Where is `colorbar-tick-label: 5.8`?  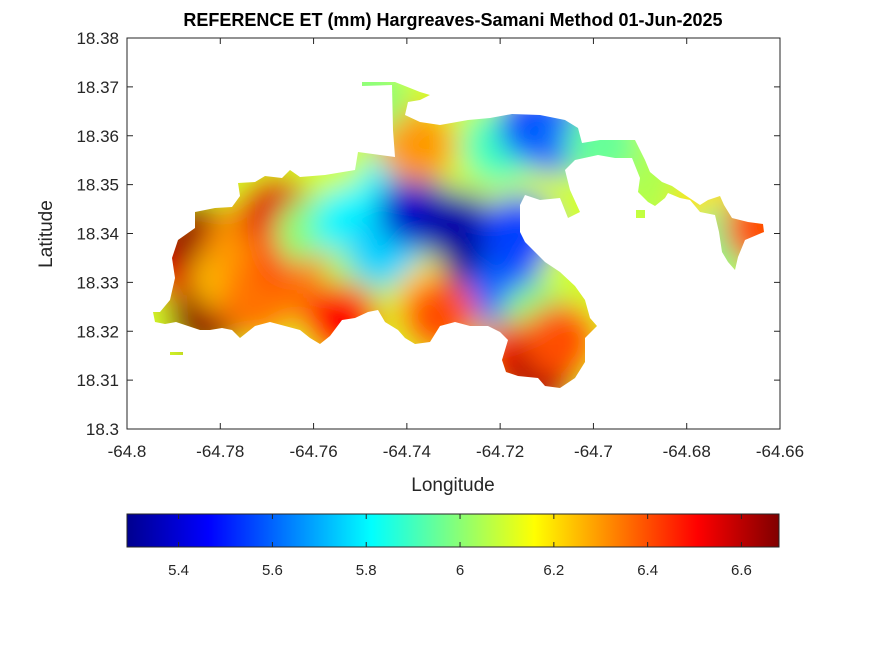
colorbar-tick-label: 5.8 is located at coordinates (366, 570).